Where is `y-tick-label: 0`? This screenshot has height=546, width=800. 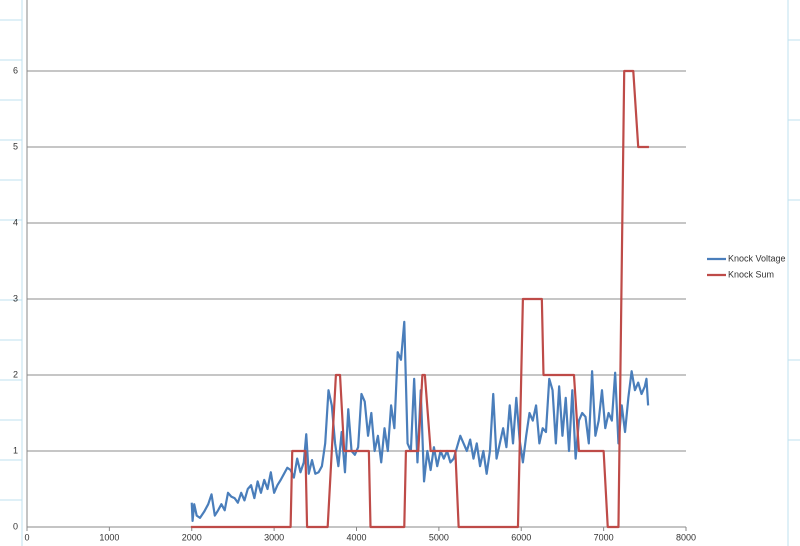
y-tick-label: 0 is located at coordinates (15, 526).